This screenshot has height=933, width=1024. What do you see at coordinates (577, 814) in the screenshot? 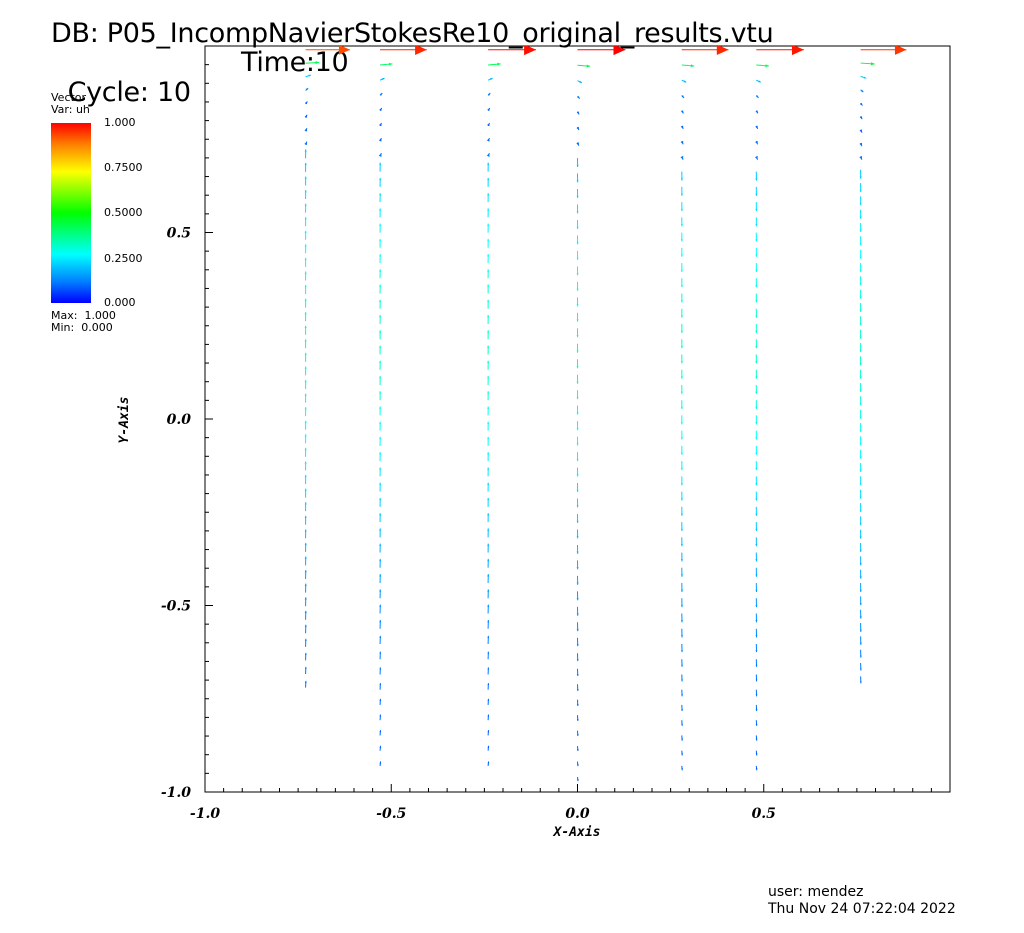
I see `x-tick-label: 0.0` at bounding box center [577, 814].